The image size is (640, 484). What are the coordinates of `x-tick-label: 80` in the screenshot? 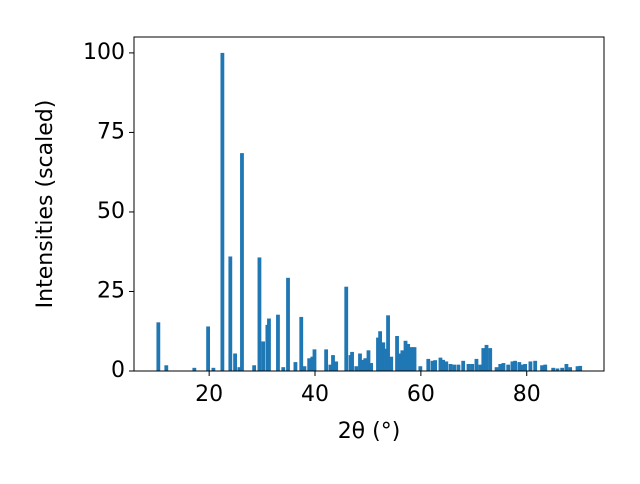 It's located at (527, 394).